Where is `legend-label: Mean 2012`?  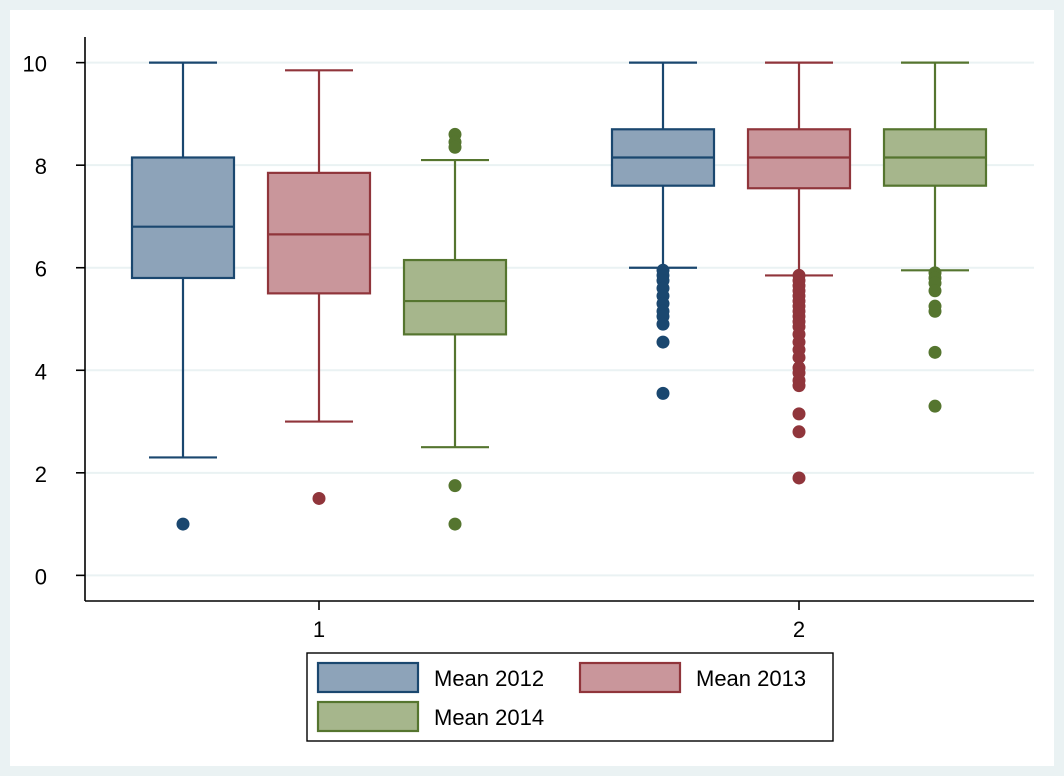
legend-label: Mean 2012 is located at coordinates (489, 678).